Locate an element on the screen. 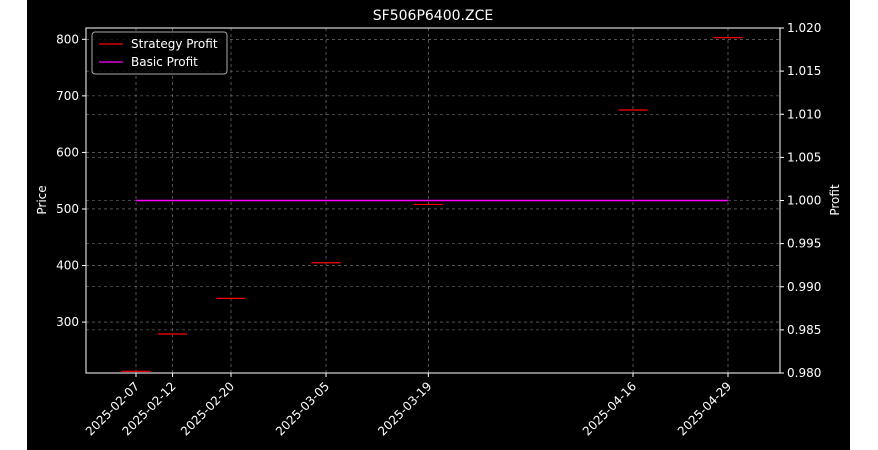  x-tick-label: 2025-04-29 is located at coordinates (704, 408).